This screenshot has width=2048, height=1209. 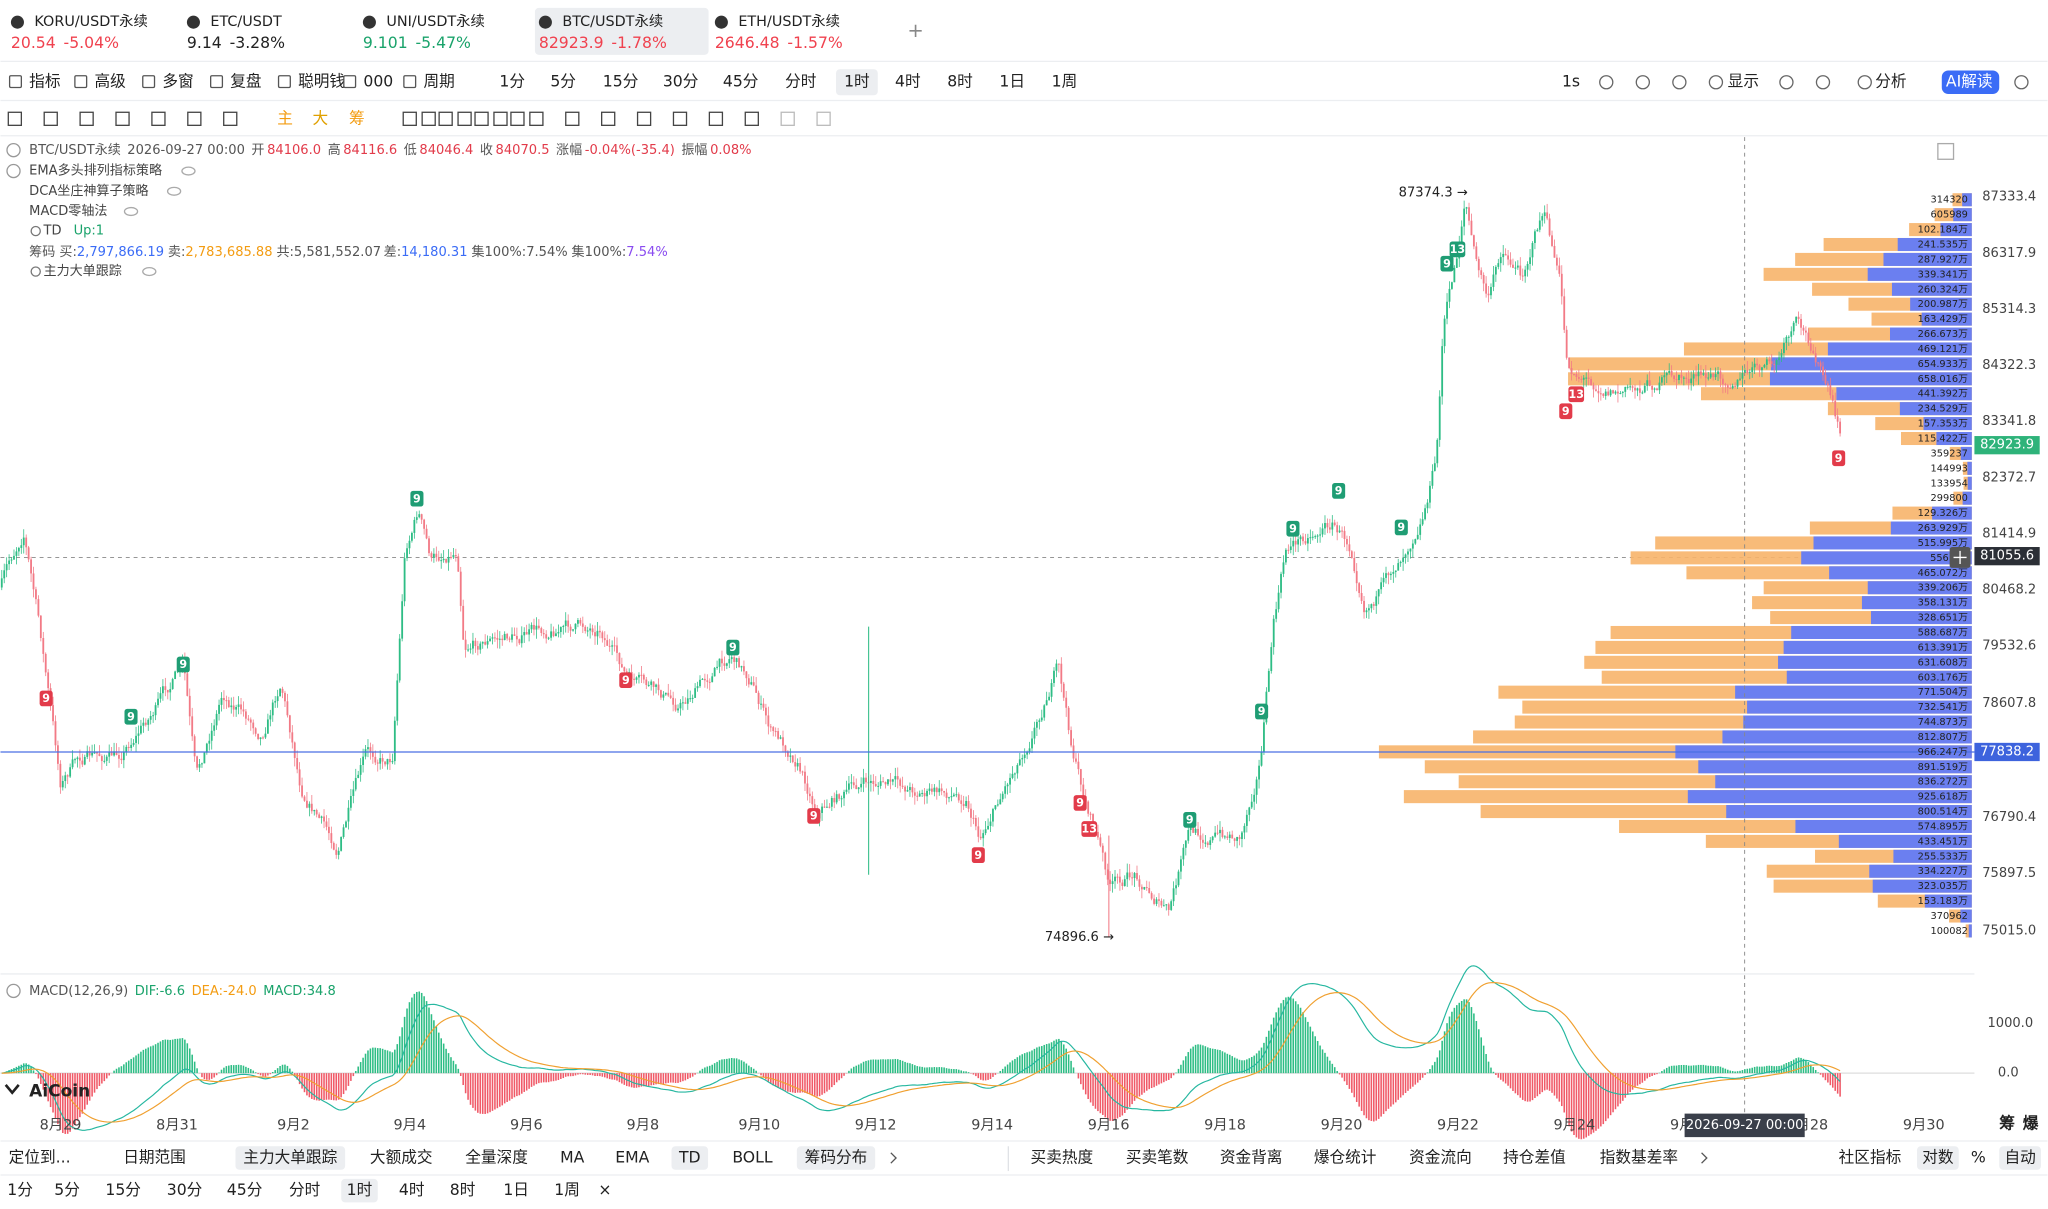 What do you see at coordinates (1890, 81) in the screenshot?
I see `toolbar-button: 分析` at bounding box center [1890, 81].